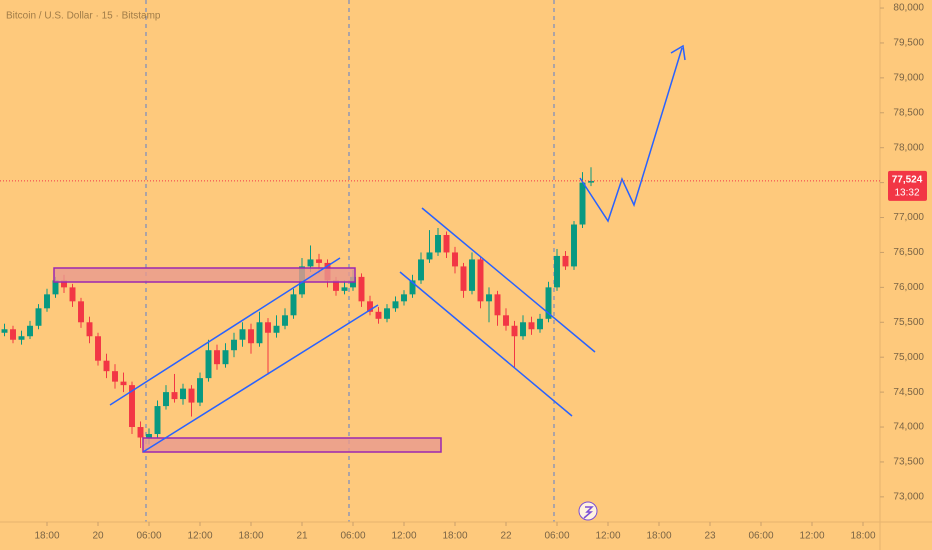 This screenshot has width=932, height=550. What do you see at coordinates (908, 462) in the screenshot?
I see `y-tick-label: 73,500` at bounding box center [908, 462].